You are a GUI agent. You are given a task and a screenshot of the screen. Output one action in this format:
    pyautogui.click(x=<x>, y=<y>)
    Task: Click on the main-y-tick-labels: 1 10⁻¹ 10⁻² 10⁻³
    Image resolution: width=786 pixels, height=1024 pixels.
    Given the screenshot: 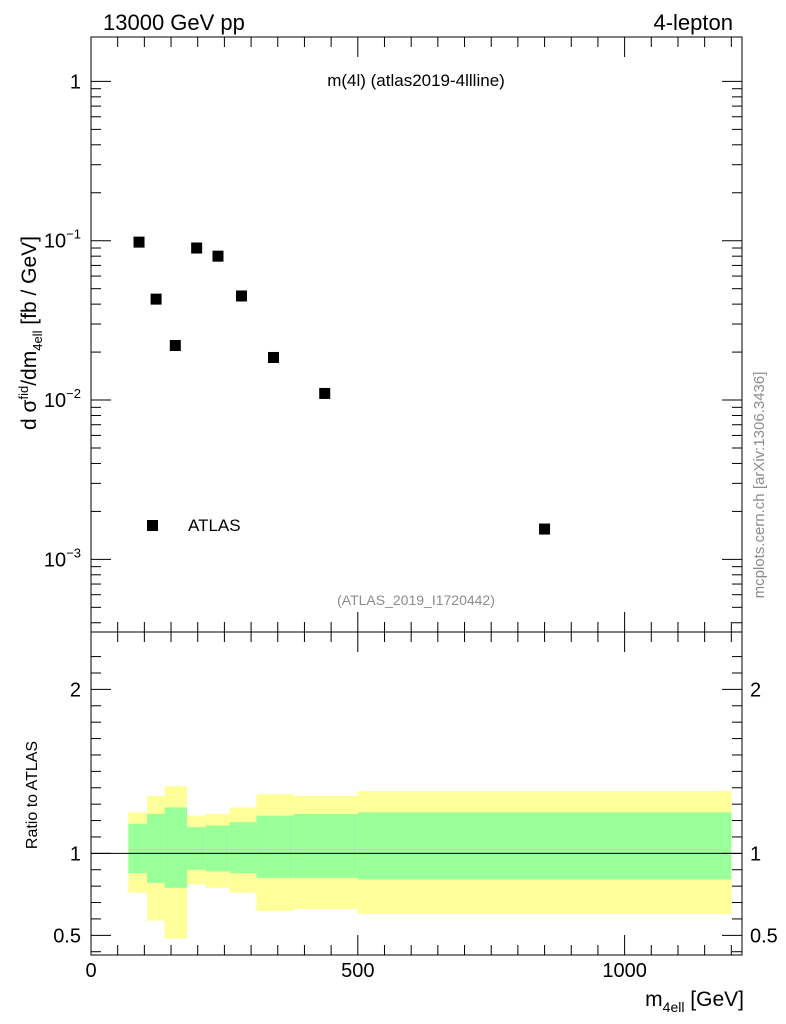 What is the action you would take?
    pyautogui.click(x=62, y=321)
    